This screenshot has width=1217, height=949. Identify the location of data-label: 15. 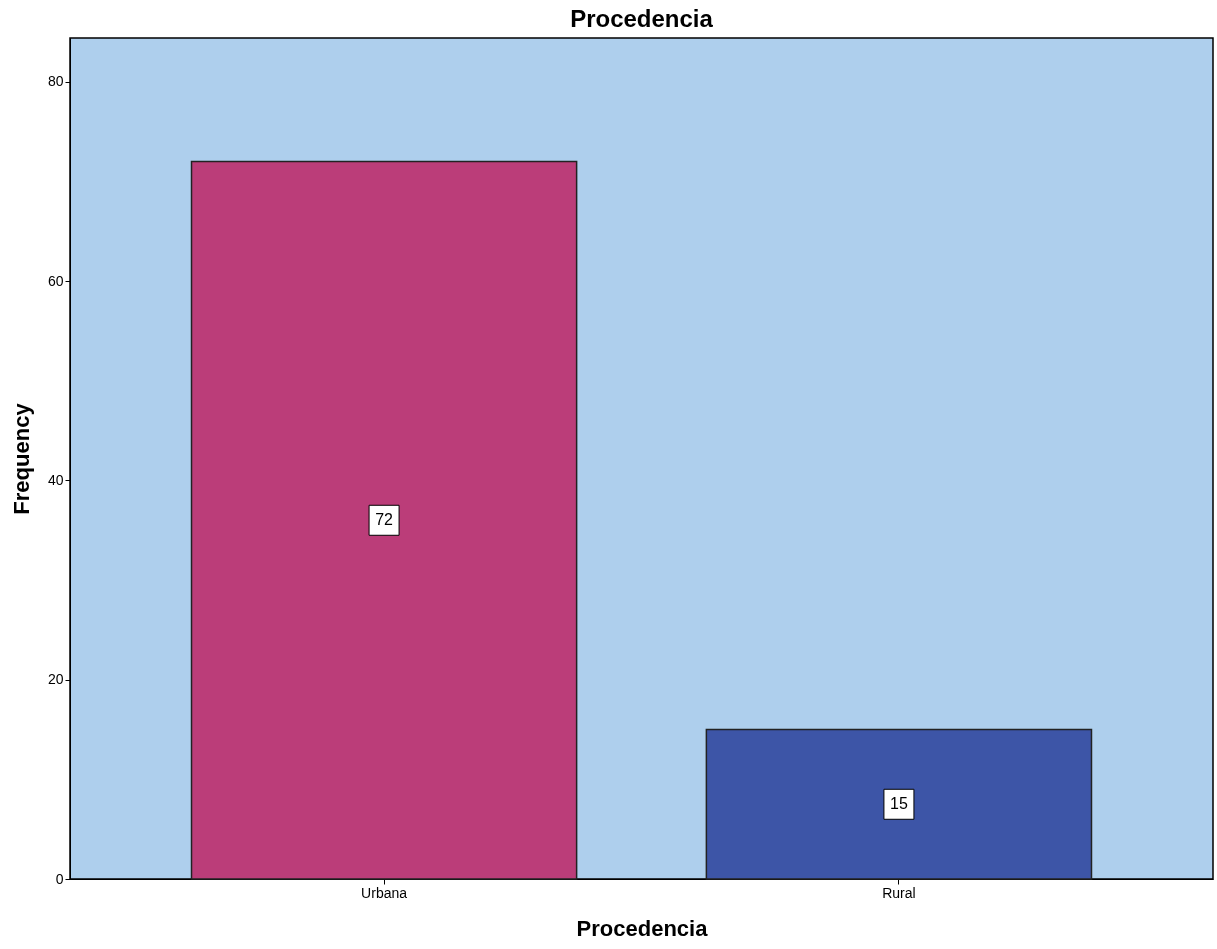
(899, 804).